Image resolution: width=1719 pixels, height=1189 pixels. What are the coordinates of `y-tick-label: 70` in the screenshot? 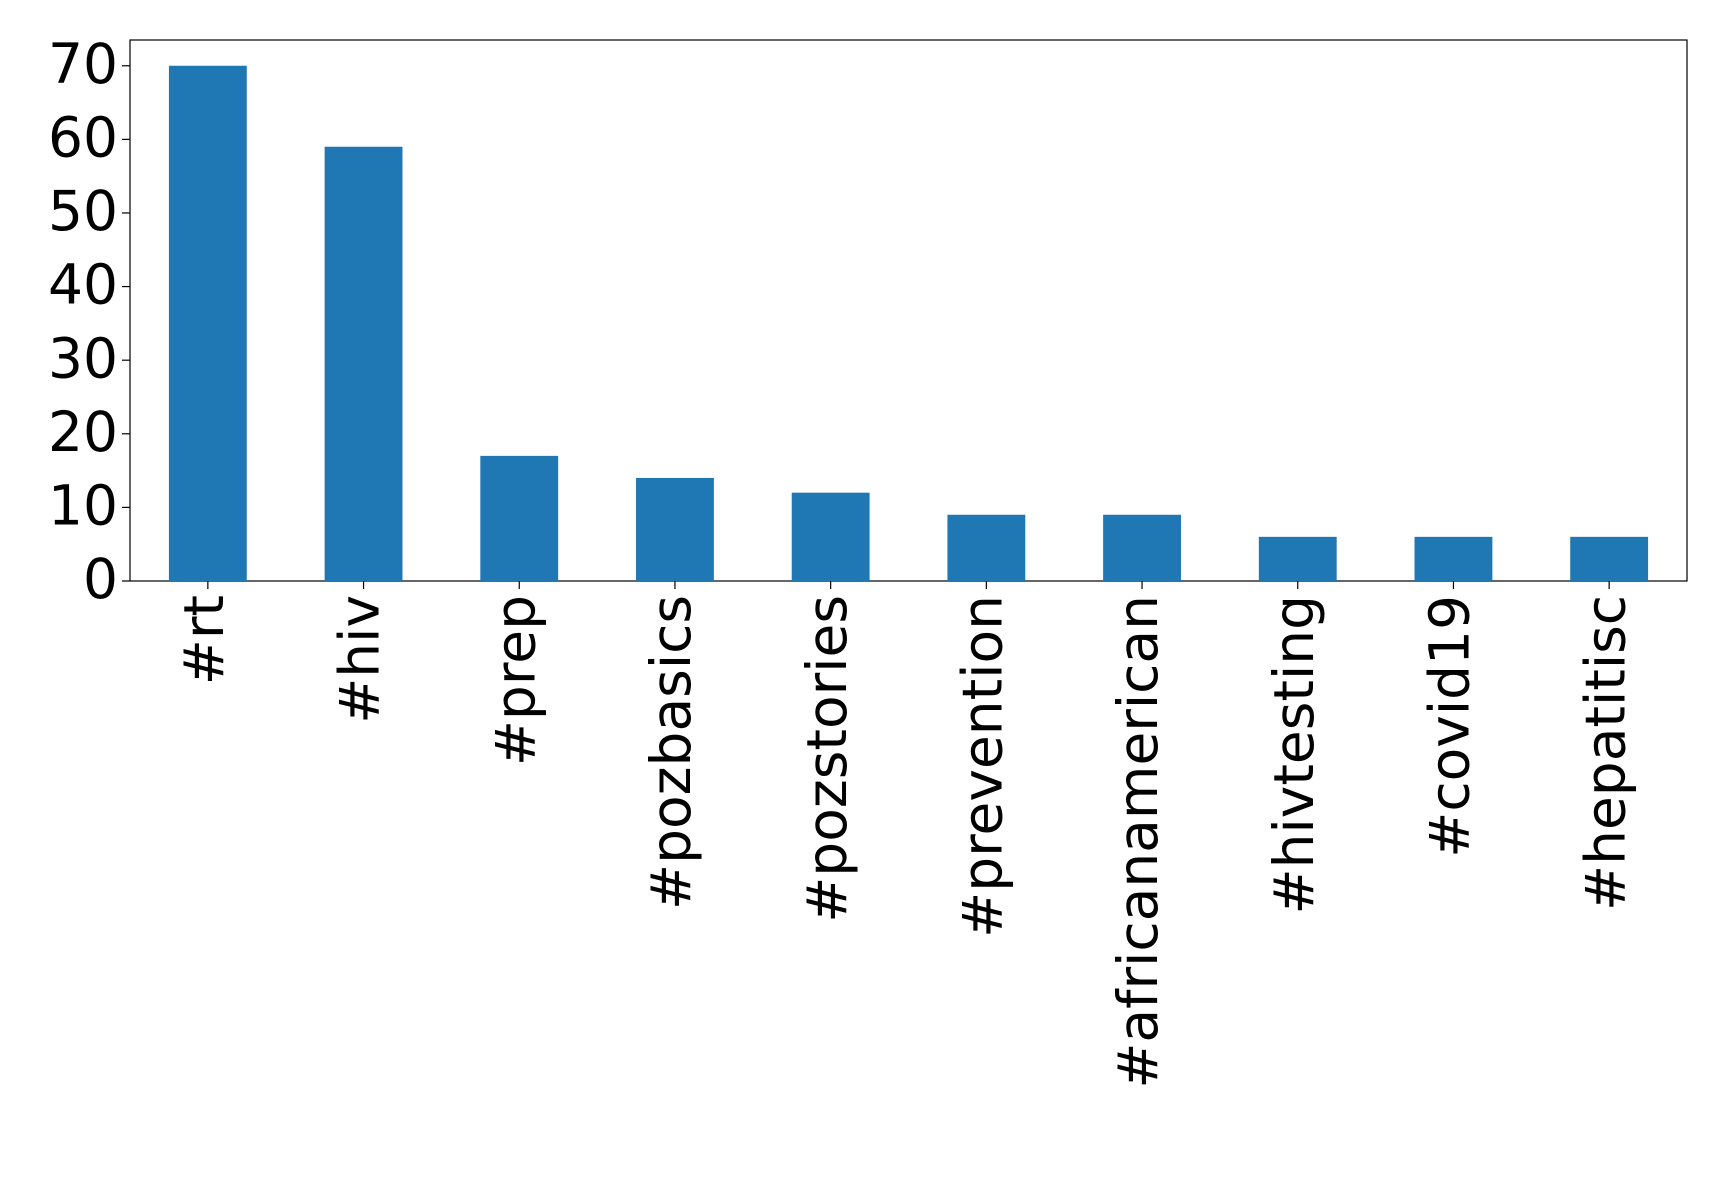 It's located at (83, 64).